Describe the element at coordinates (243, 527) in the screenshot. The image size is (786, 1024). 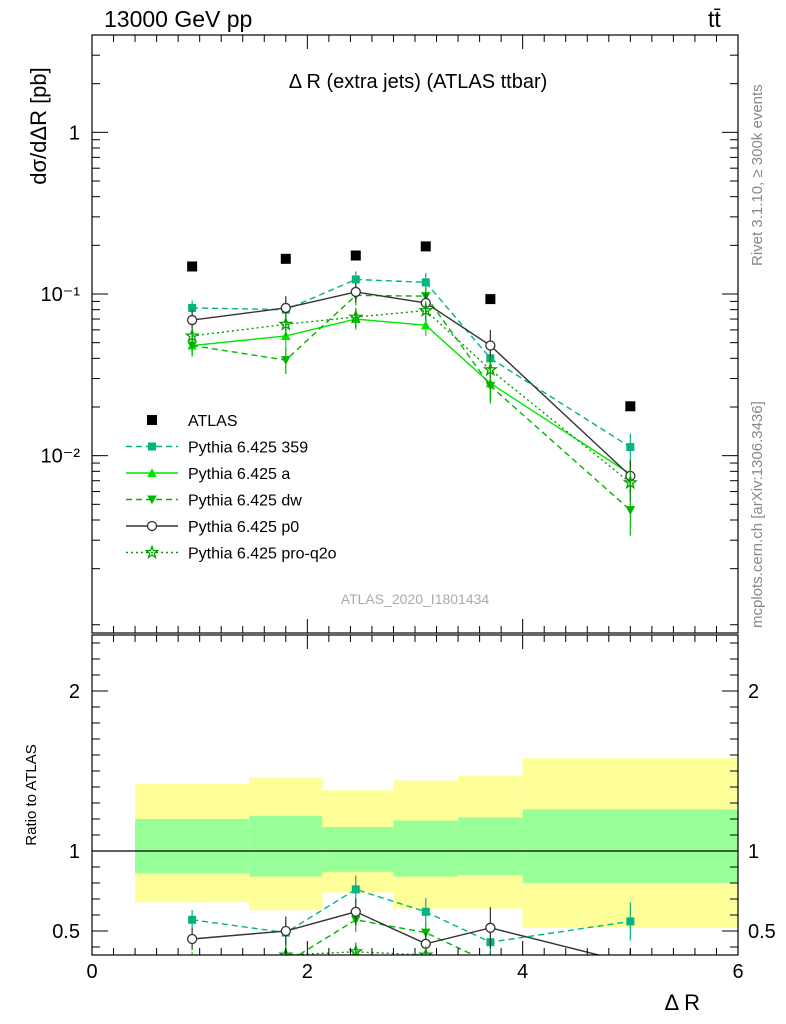
I see `legend-label: Pythia 6.425 p0` at that location.